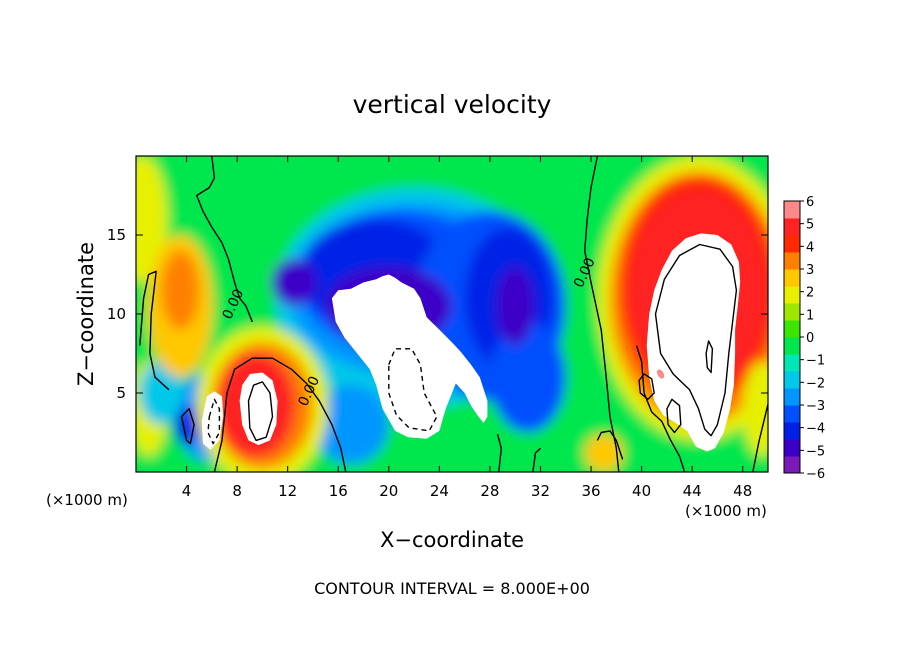 Image resolution: width=904 pixels, height=654 pixels. I want to click on contour-right-cell-lobe, so click(646, 386).